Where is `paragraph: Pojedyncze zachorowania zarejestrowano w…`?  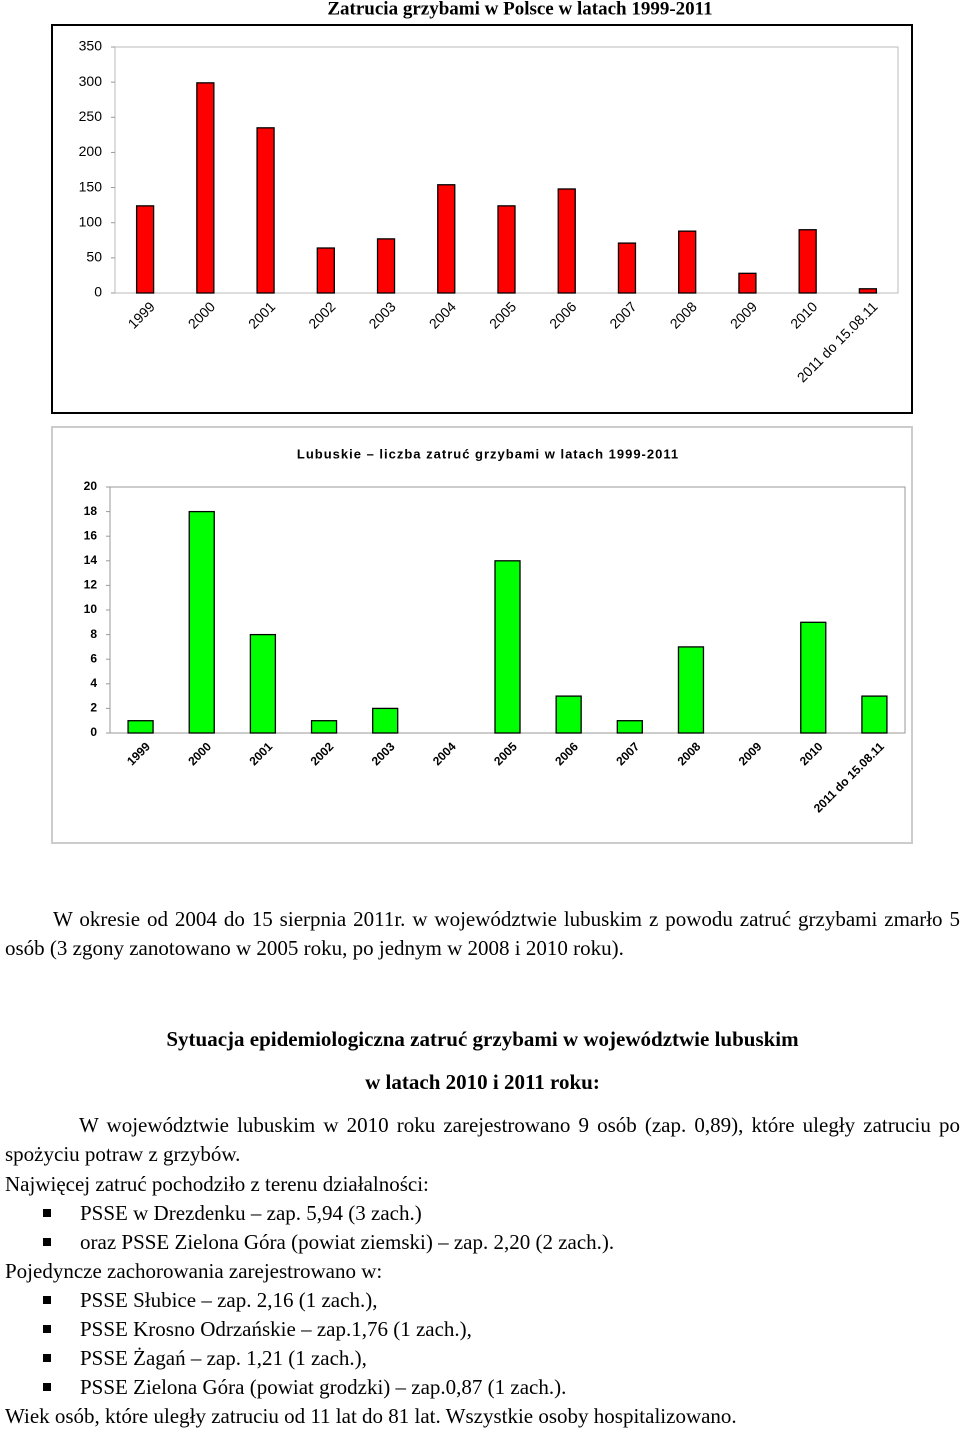
paragraph: Pojedyncze zachorowania zarejestrowano w… is located at coordinates (194, 1271).